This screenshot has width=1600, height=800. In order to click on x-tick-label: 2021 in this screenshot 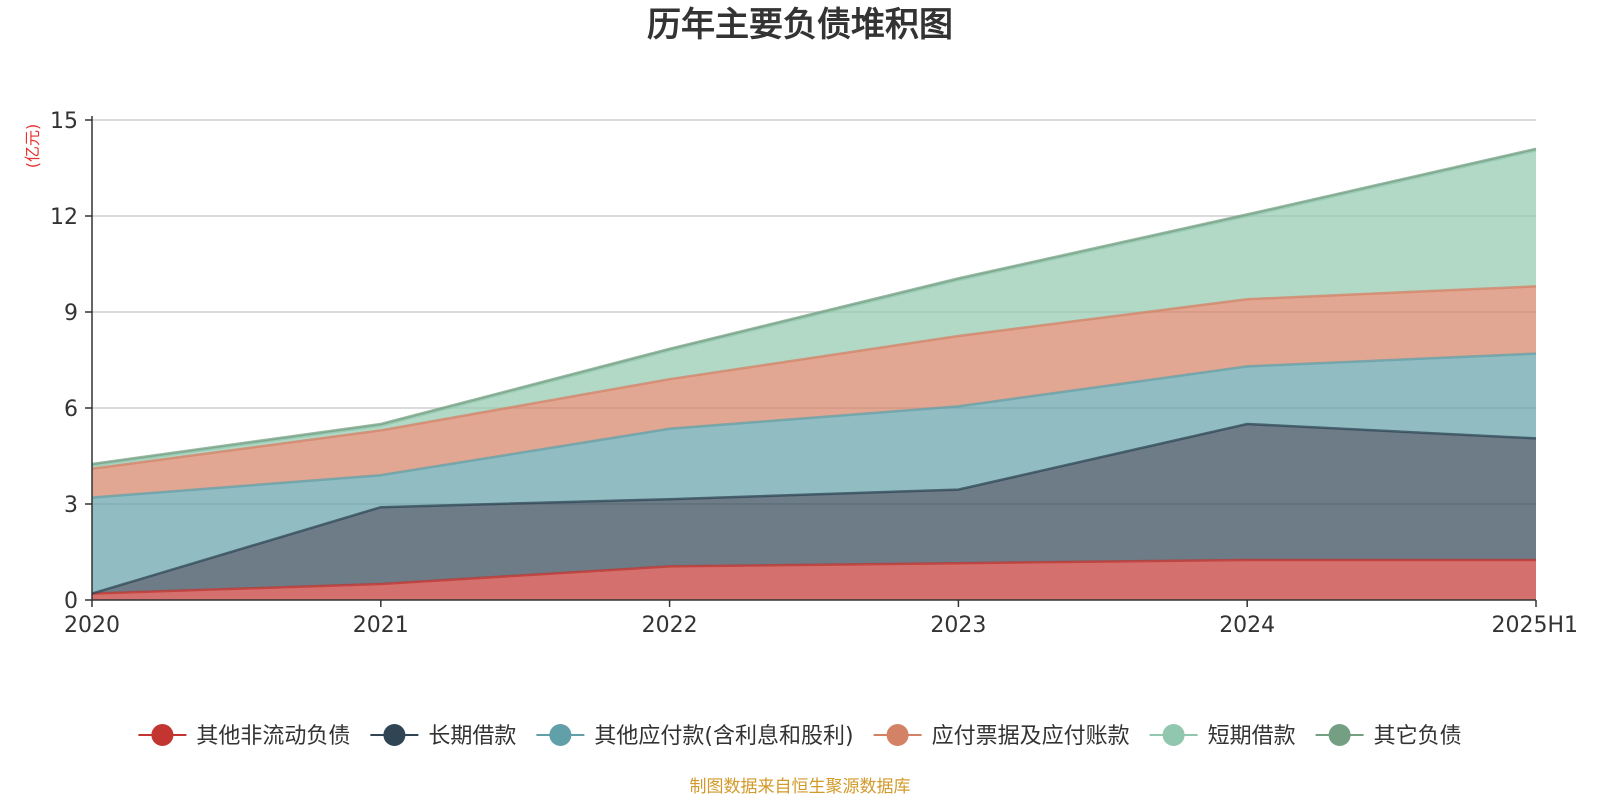, I will do `click(381, 625)`.